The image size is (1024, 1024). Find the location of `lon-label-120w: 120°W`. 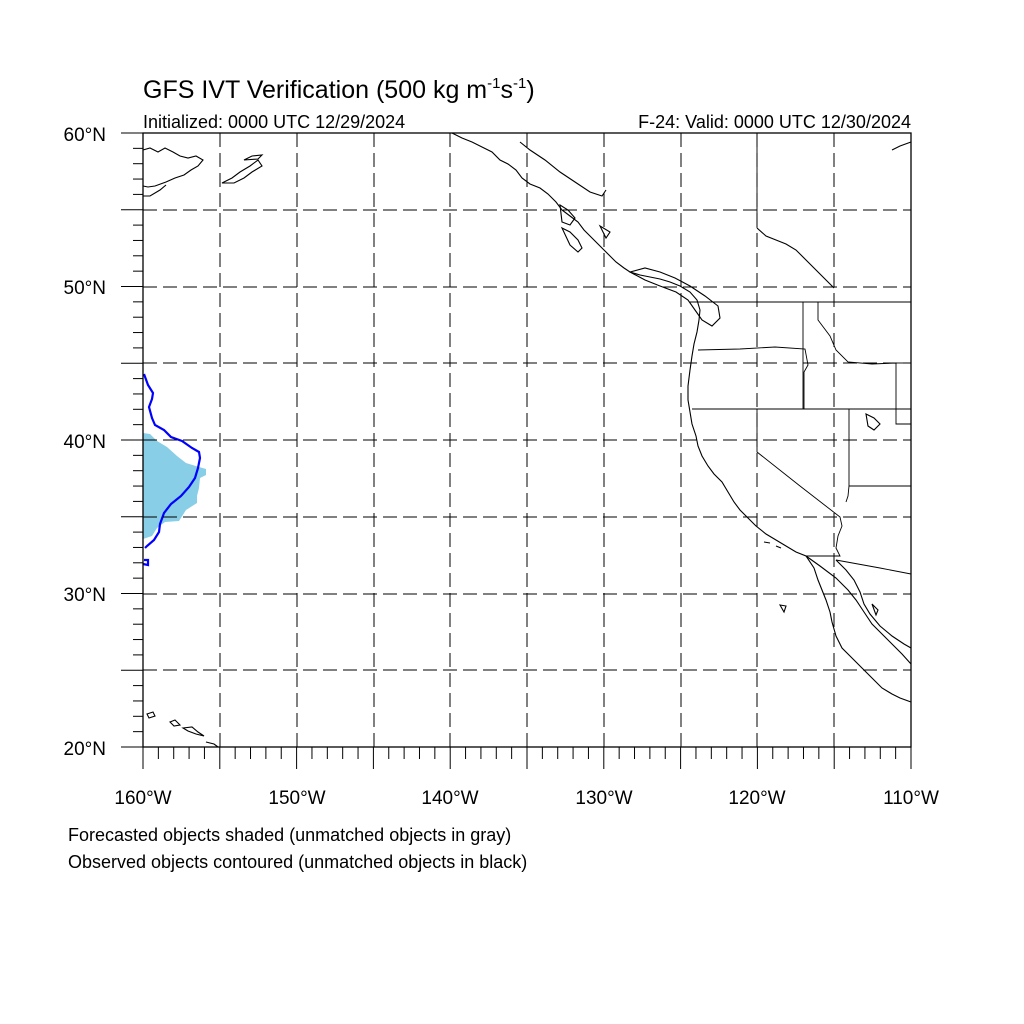

lon-label-120w: 120°W is located at coordinates (756, 798).